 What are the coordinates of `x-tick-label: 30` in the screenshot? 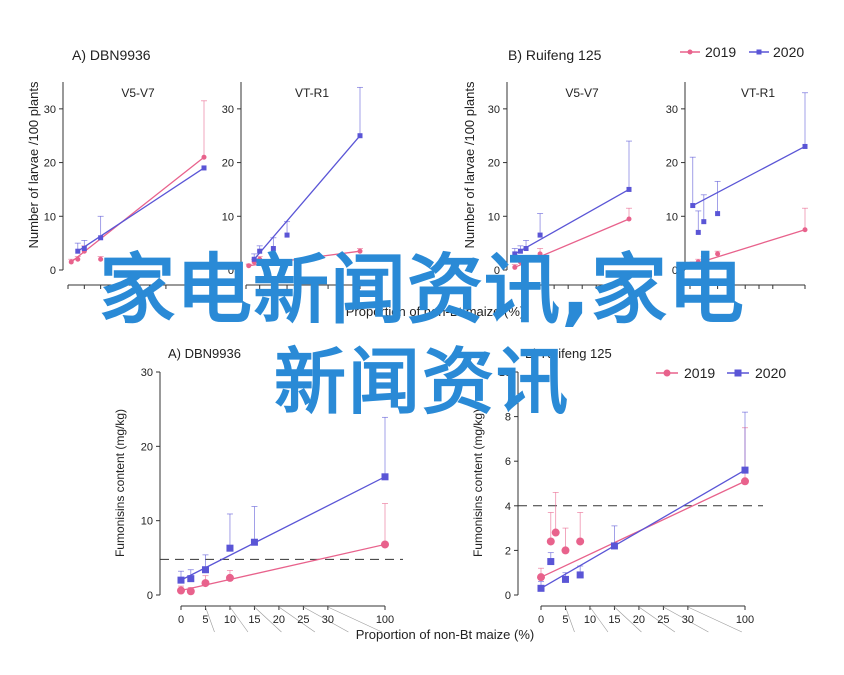 It's located at (688, 620).